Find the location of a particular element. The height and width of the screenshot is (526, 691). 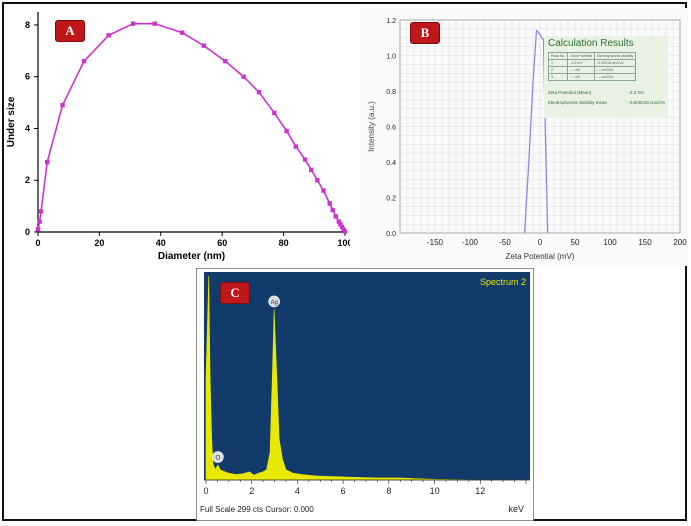

mobility-value: : -0.000018 cm2/Vs is located at coordinates (646, 102).